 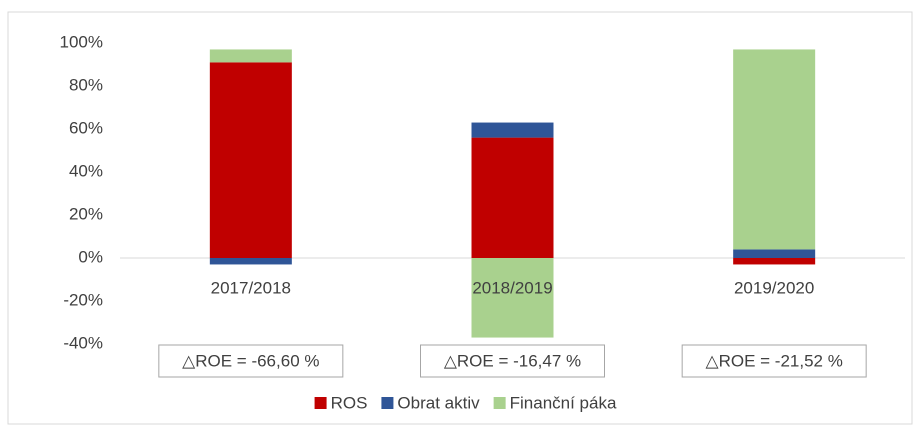 I want to click on y-tick-label: 40%, so click(x=86, y=170).